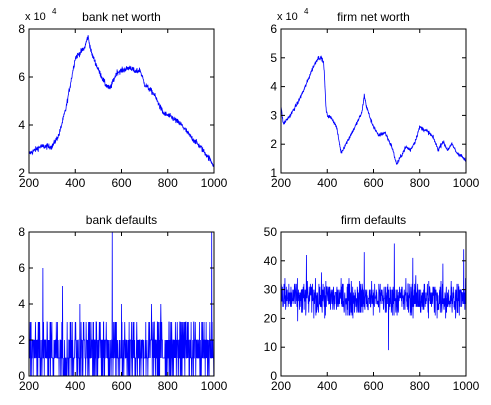 The width and height of the screenshot is (491, 405). Describe the element at coordinates (373, 17) in the screenshot. I see `chart-title: firm net worth` at that location.